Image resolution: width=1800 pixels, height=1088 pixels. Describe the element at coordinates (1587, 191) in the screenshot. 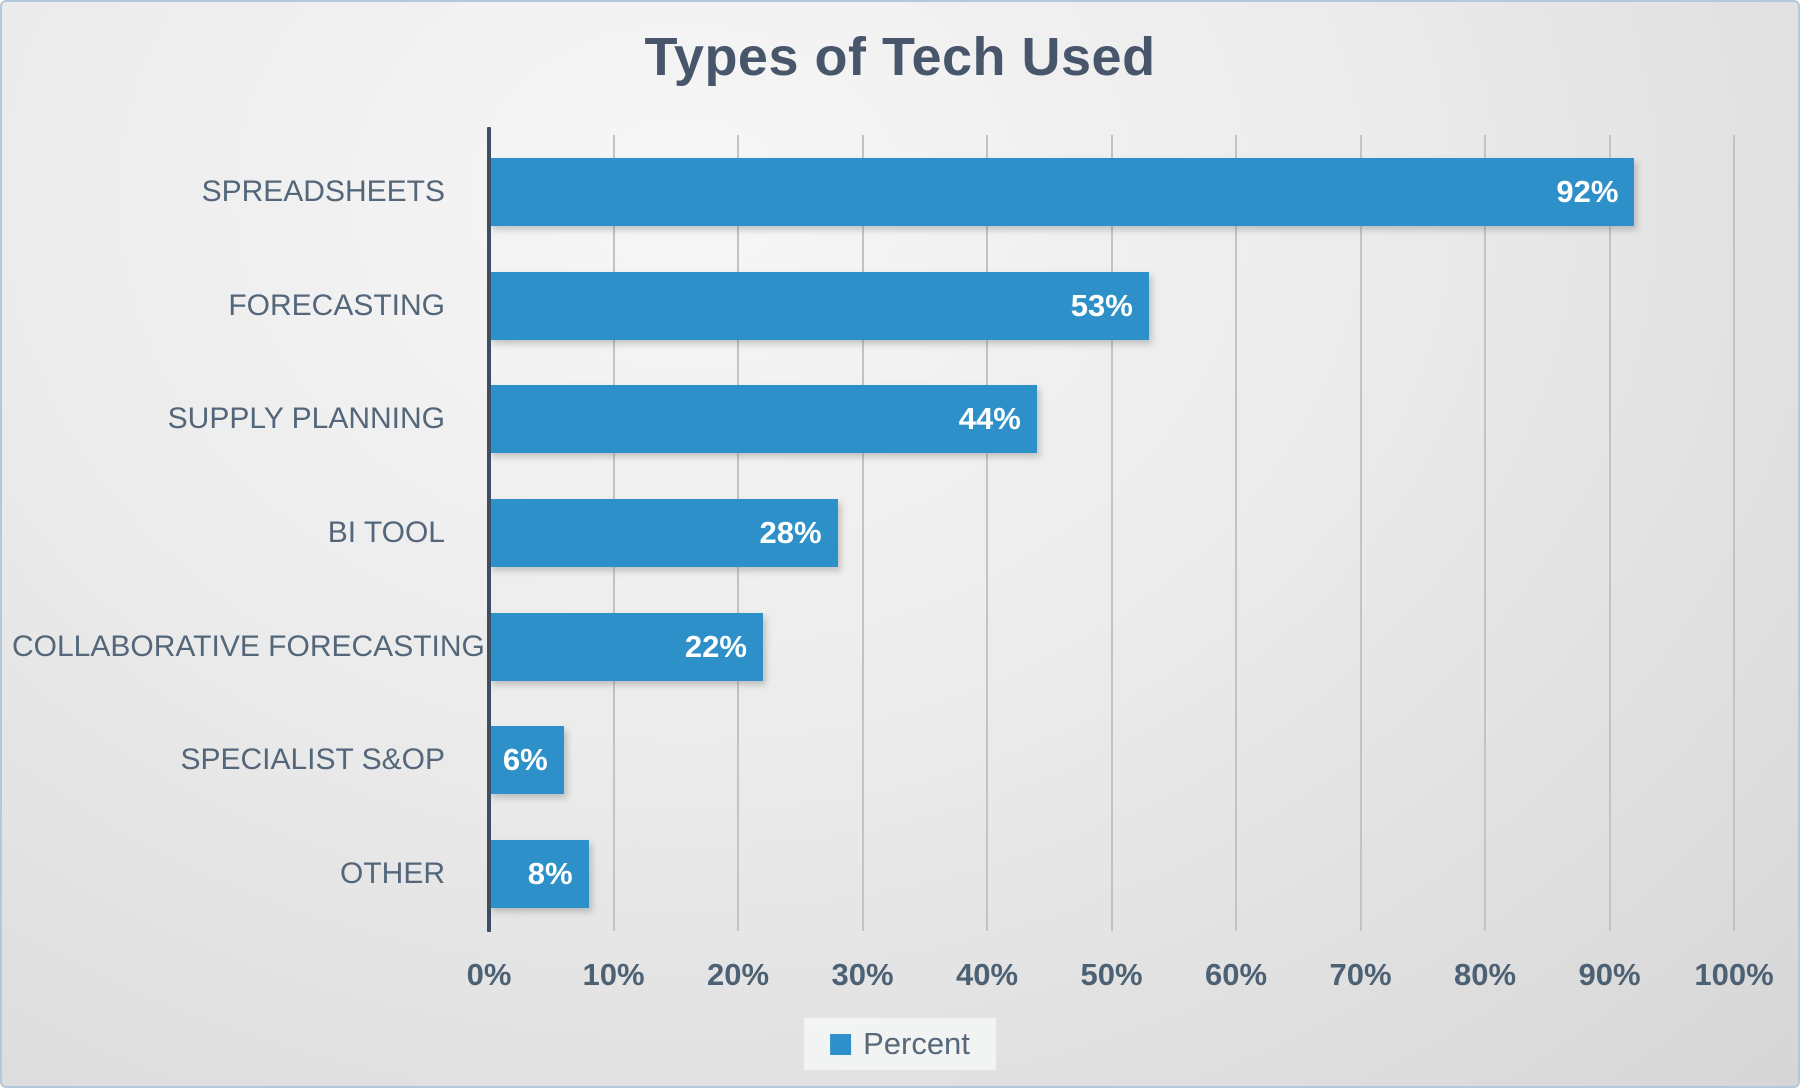

I see `bar-value-label: 92%` at that location.